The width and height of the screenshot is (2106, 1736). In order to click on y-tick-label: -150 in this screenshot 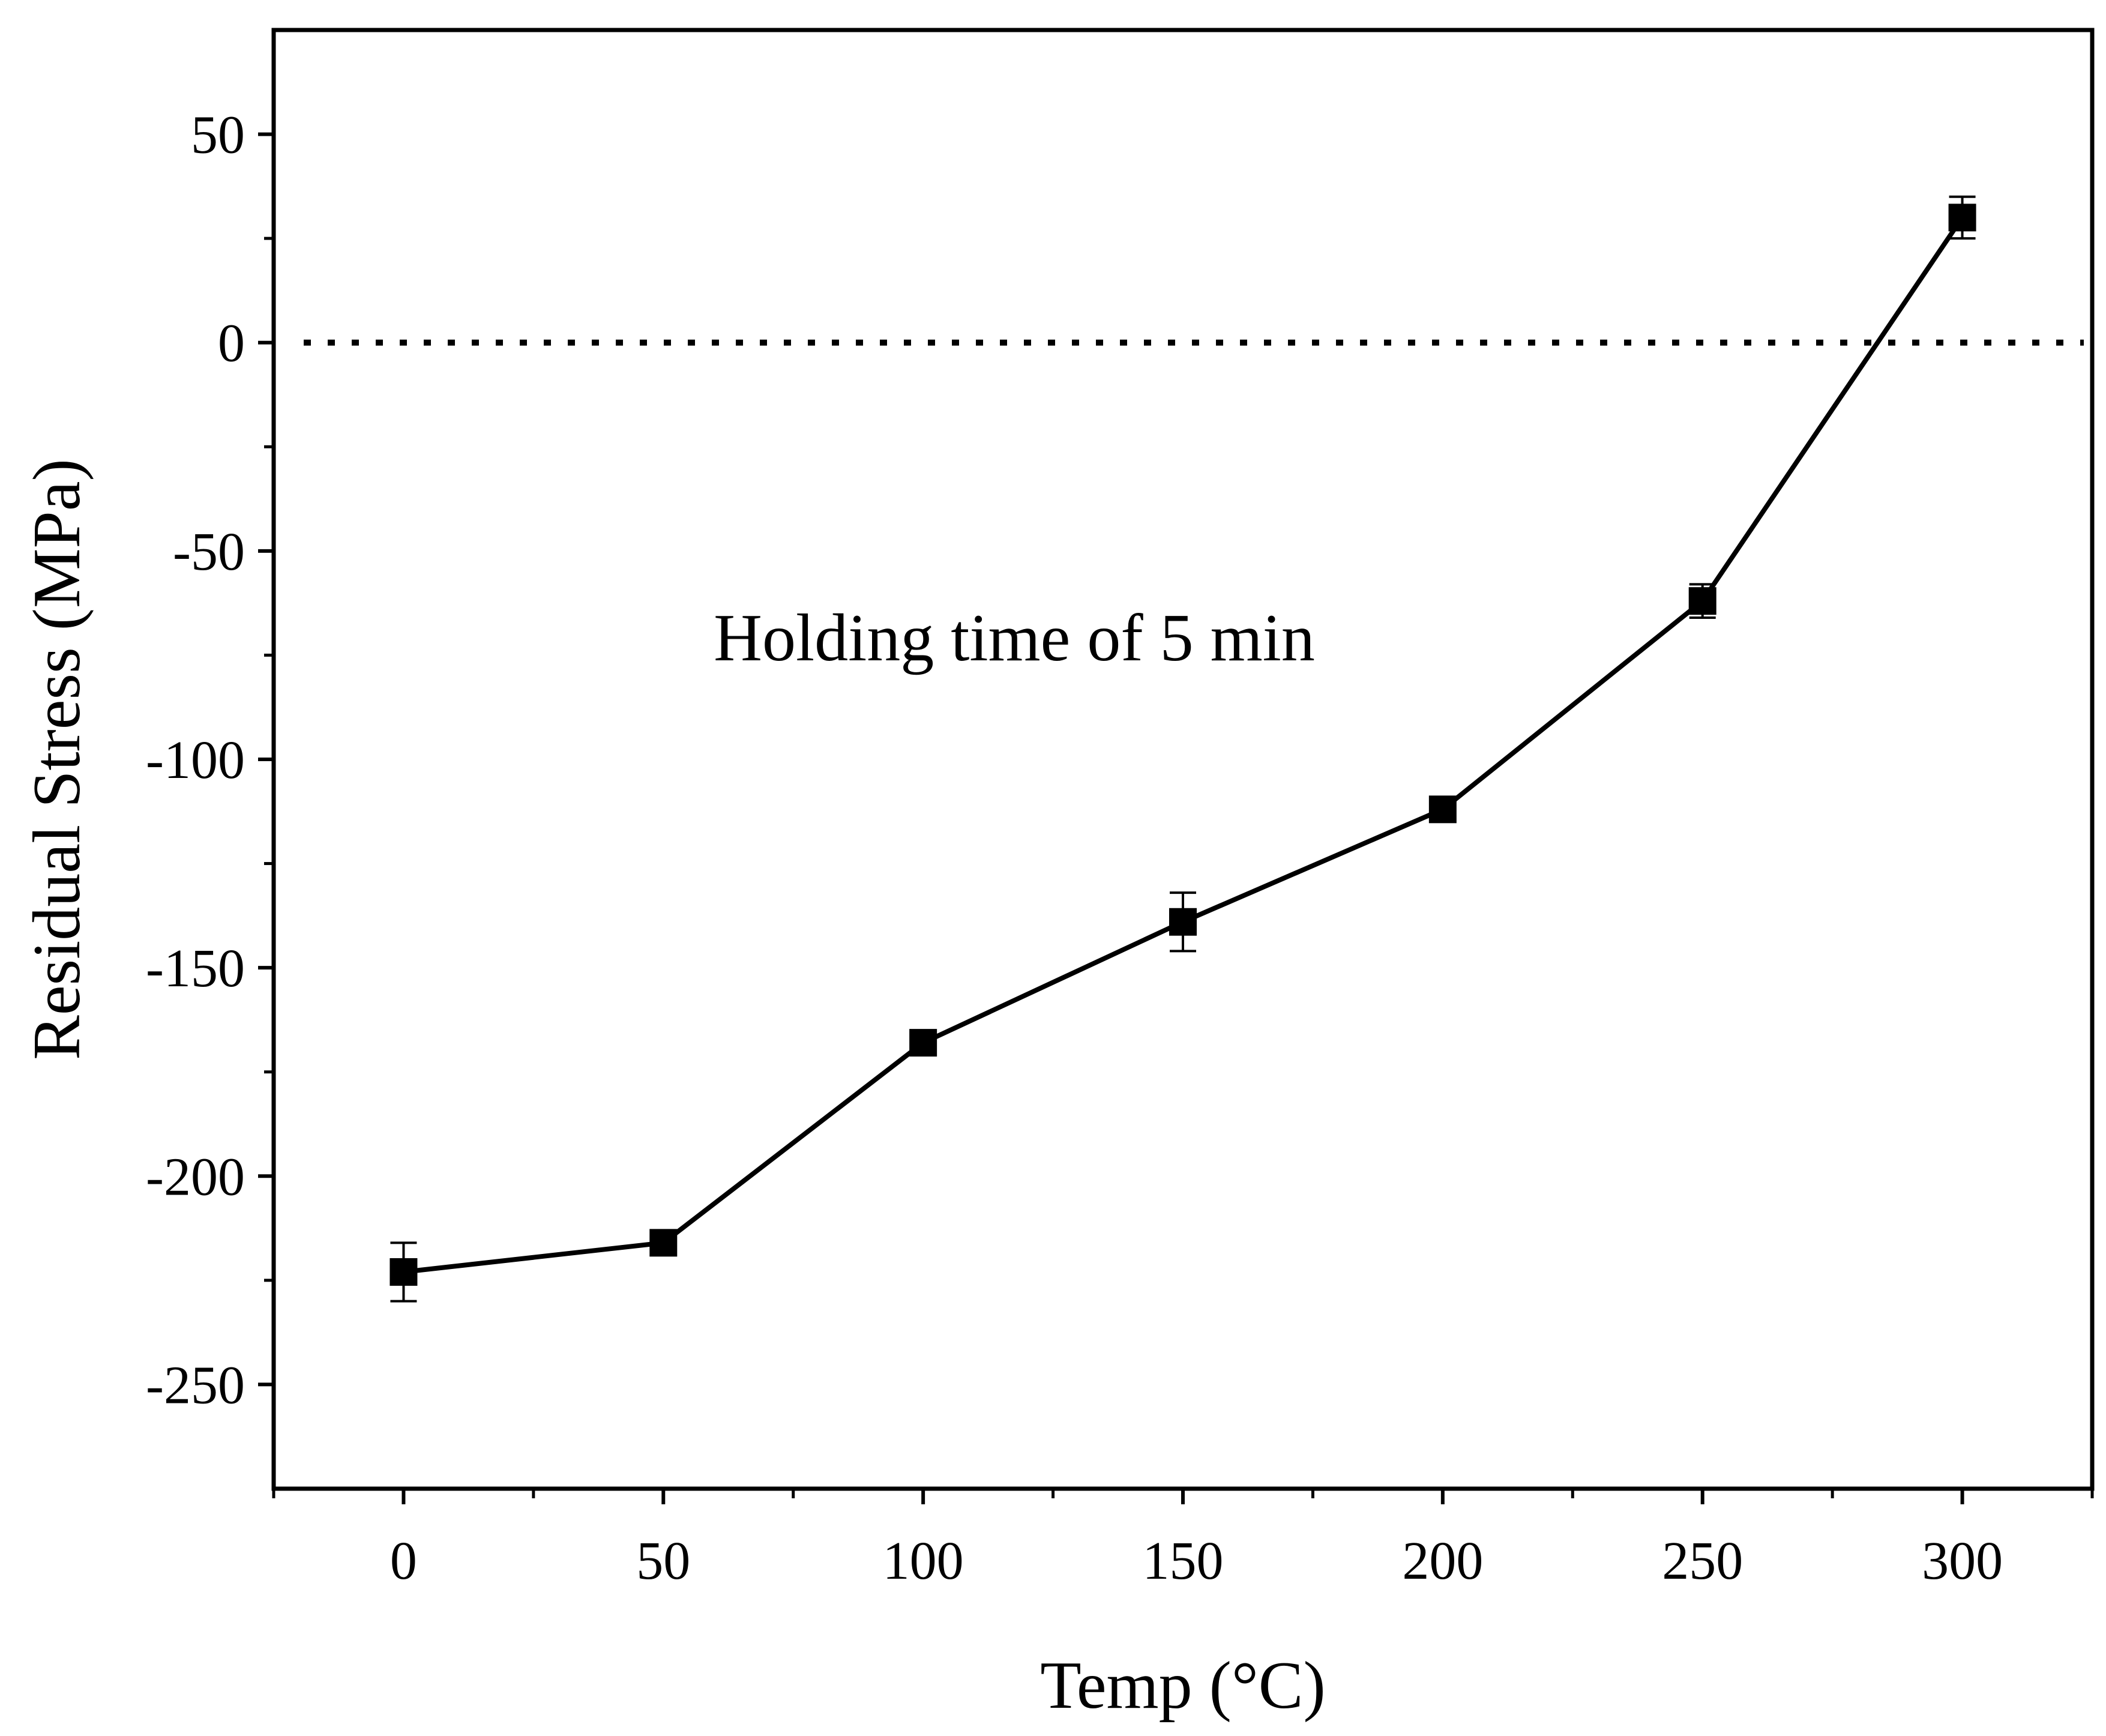, I will do `click(195, 968)`.